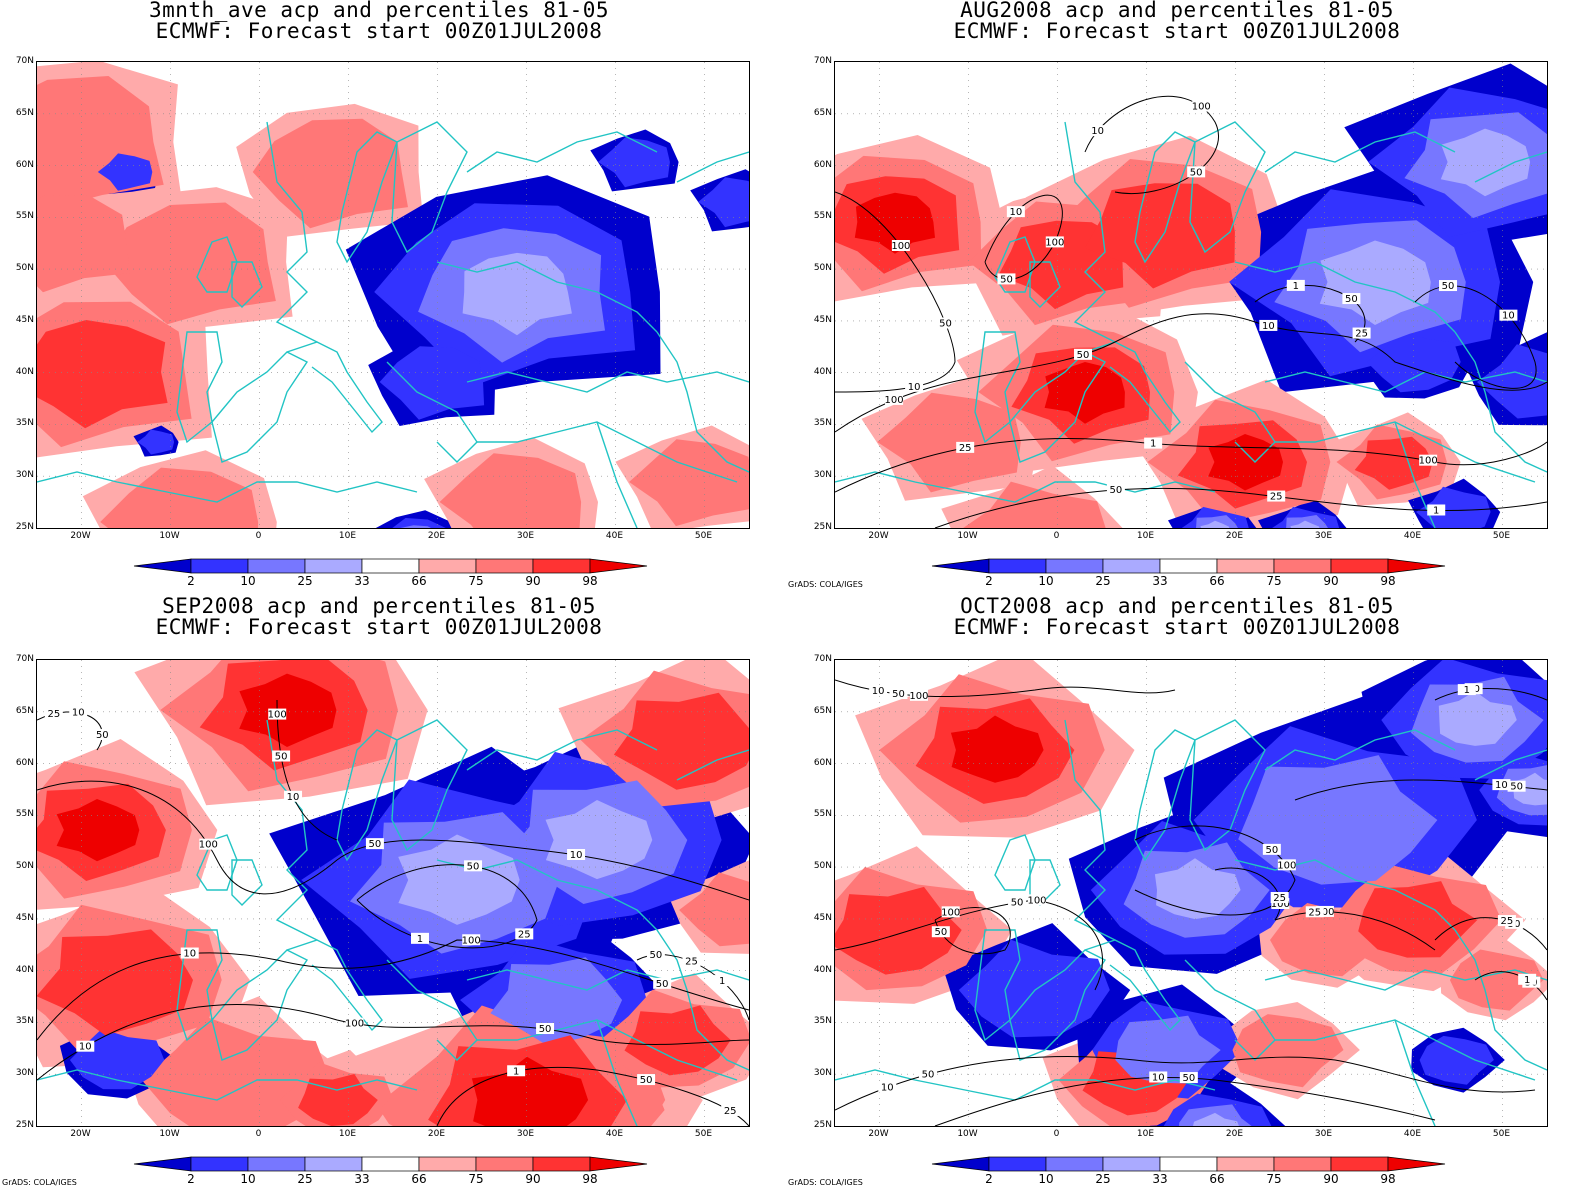 Image resolution: width=1596 pixels, height=1196 pixels. I want to click on colorbar-label: 2, so click(191, 1179).